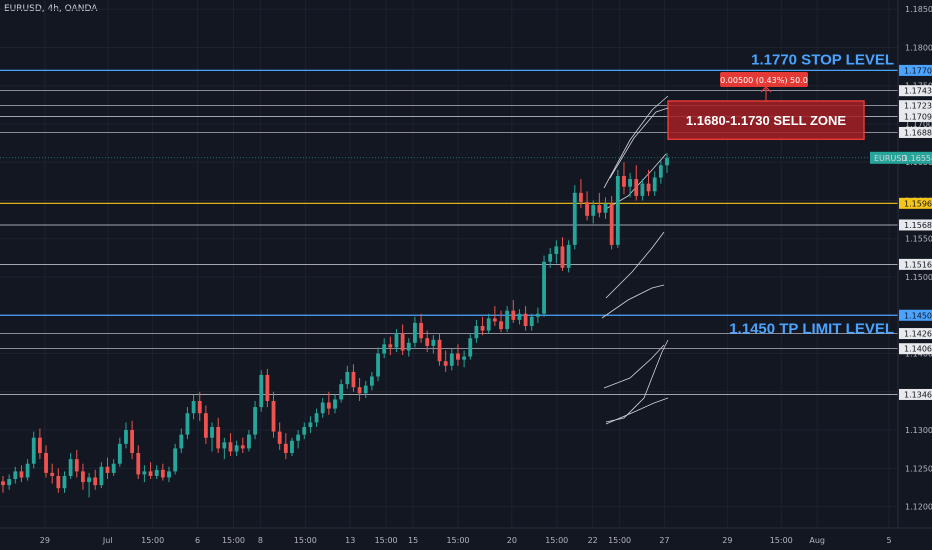  What do you see at coordinates (350, 540) in the screenshot?
I see `x-tick-label: 13` at bounding box center [350, 540].